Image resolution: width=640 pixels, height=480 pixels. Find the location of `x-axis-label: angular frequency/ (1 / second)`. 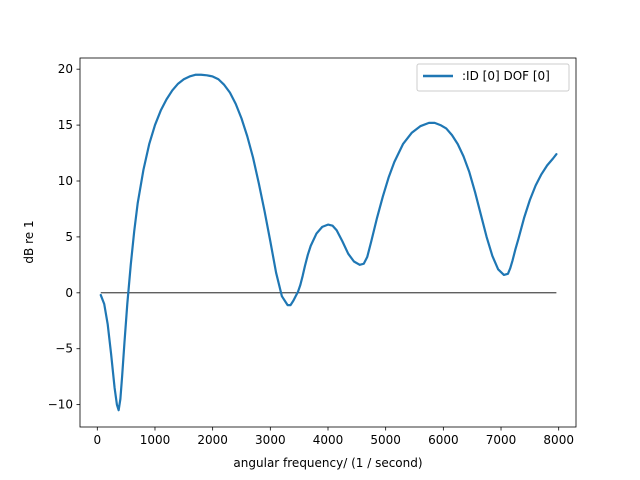

x-axis-label: angular frequency/ (1 / second) is located at coordinates (327, 463).